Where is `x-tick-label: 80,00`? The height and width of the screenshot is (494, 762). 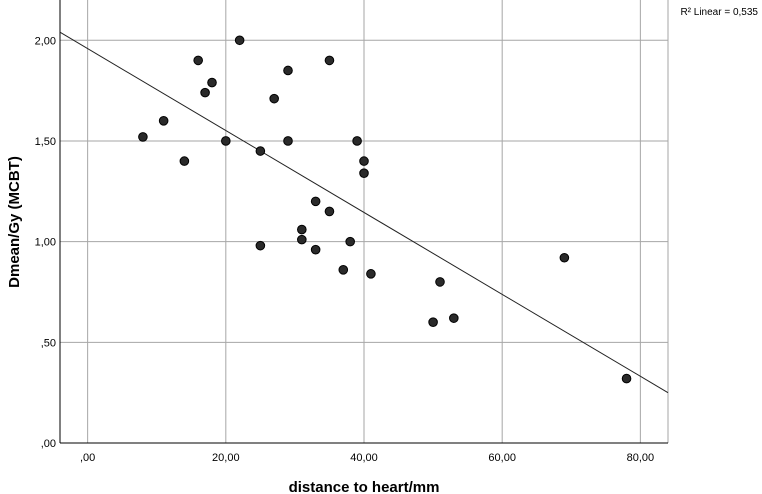
x-tick-label: 80,00 is located at coordinates (641, 458).